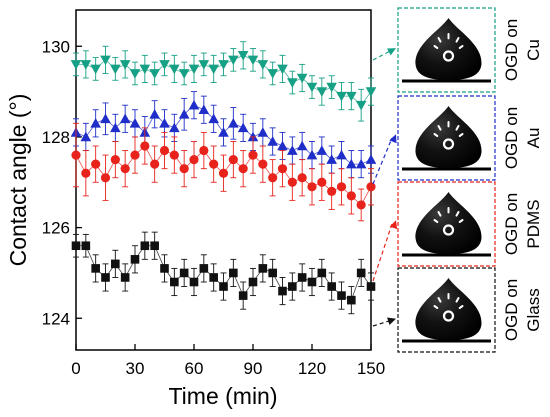 This screenshot has height=417, width=550. I want to click on y-tick-label: 130, so click(56, 46).